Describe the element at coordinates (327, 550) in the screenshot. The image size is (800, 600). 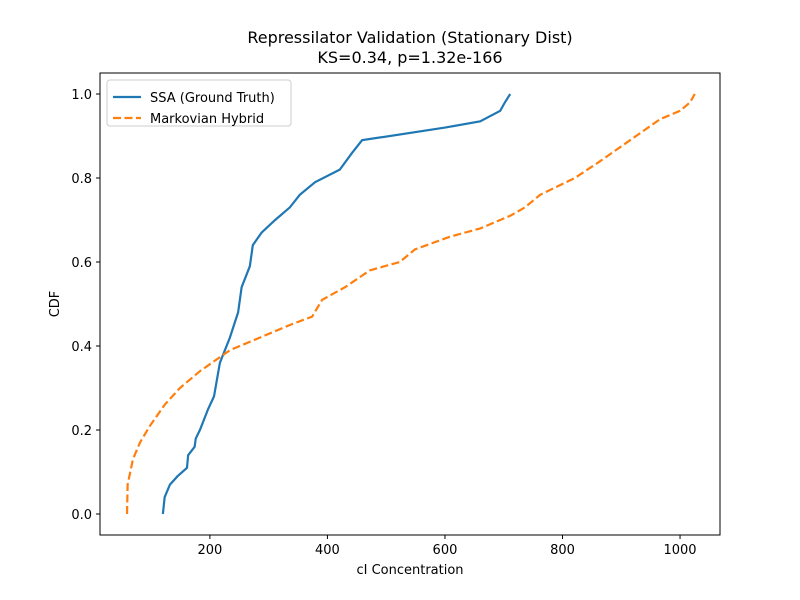
I see `x-tick-label: 400` at that location.